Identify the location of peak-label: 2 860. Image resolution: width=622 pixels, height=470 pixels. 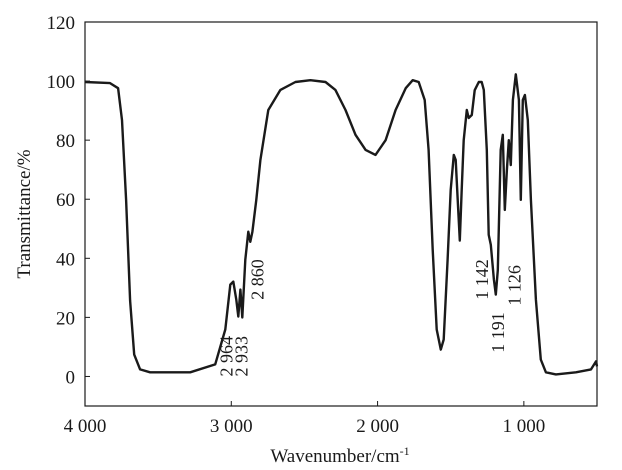
(258, 279).